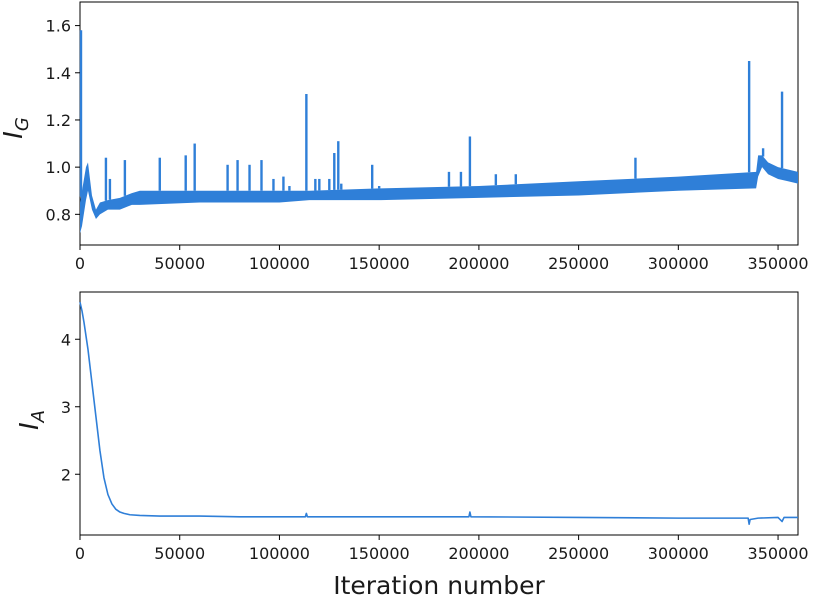 Image resolution: width=815 pixels, height=599 pixels. Describe the element at coordinates (179, 263) in the screenshot. I see `top-x-tick-label-1: 50000` at that location.